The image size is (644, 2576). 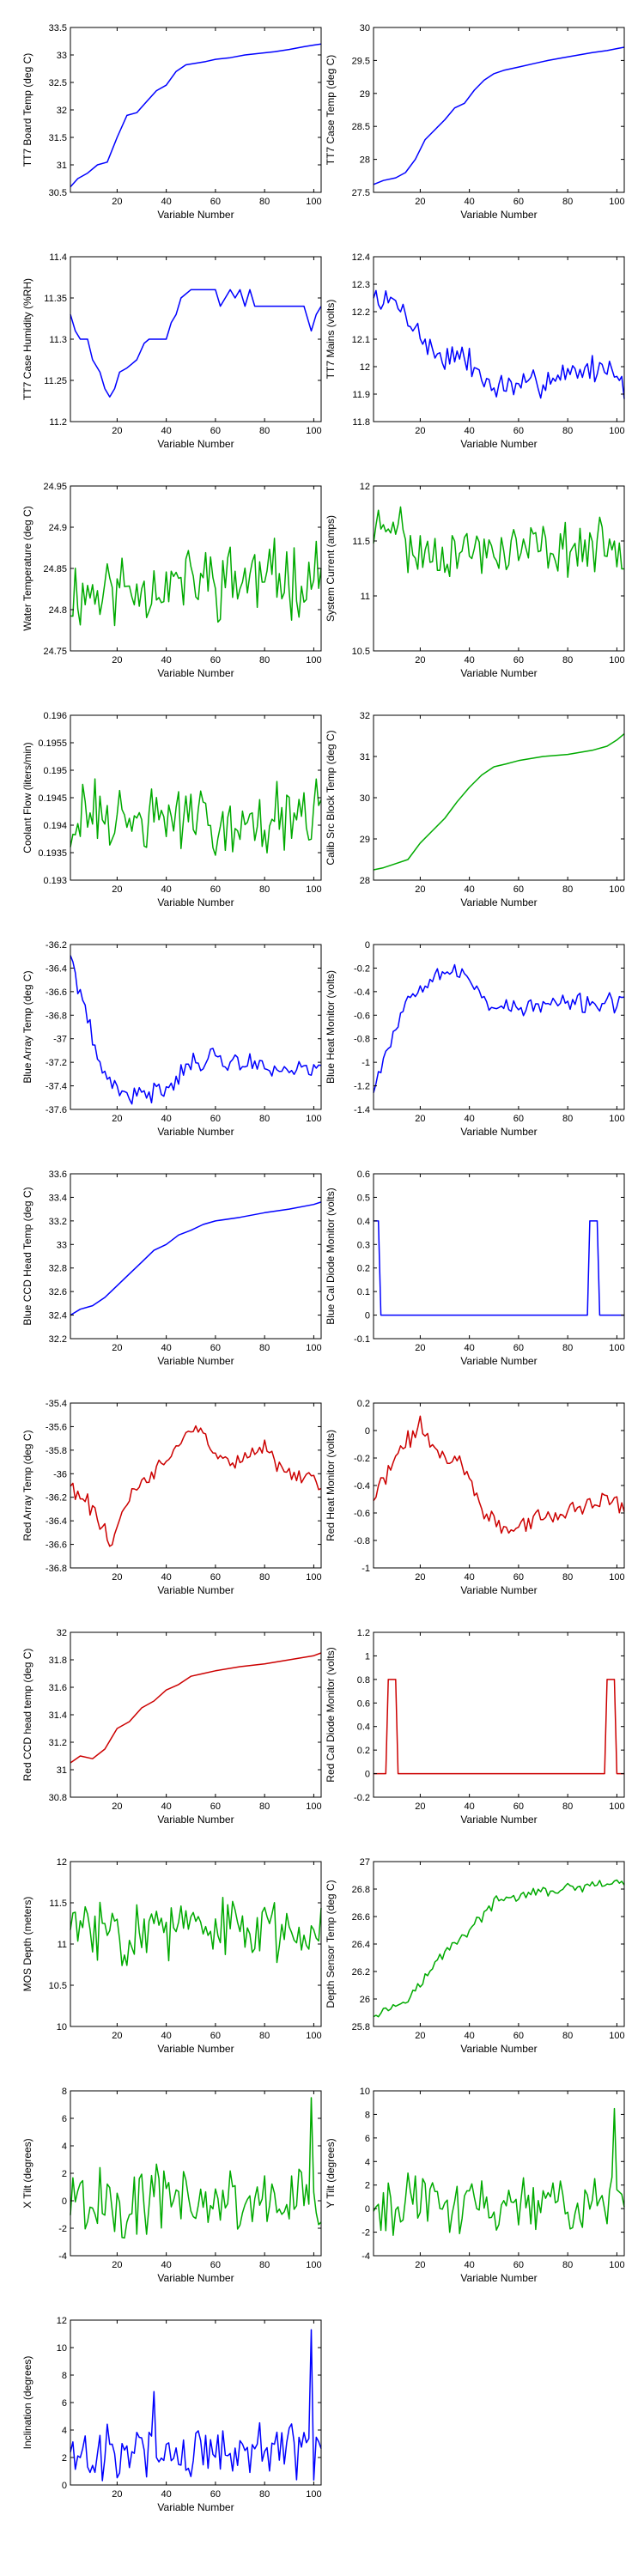 What do you see at coordinates (62, 2257) in the screenshot?
I see `y-tick-label: -4` at bounding box center [62, 2257].